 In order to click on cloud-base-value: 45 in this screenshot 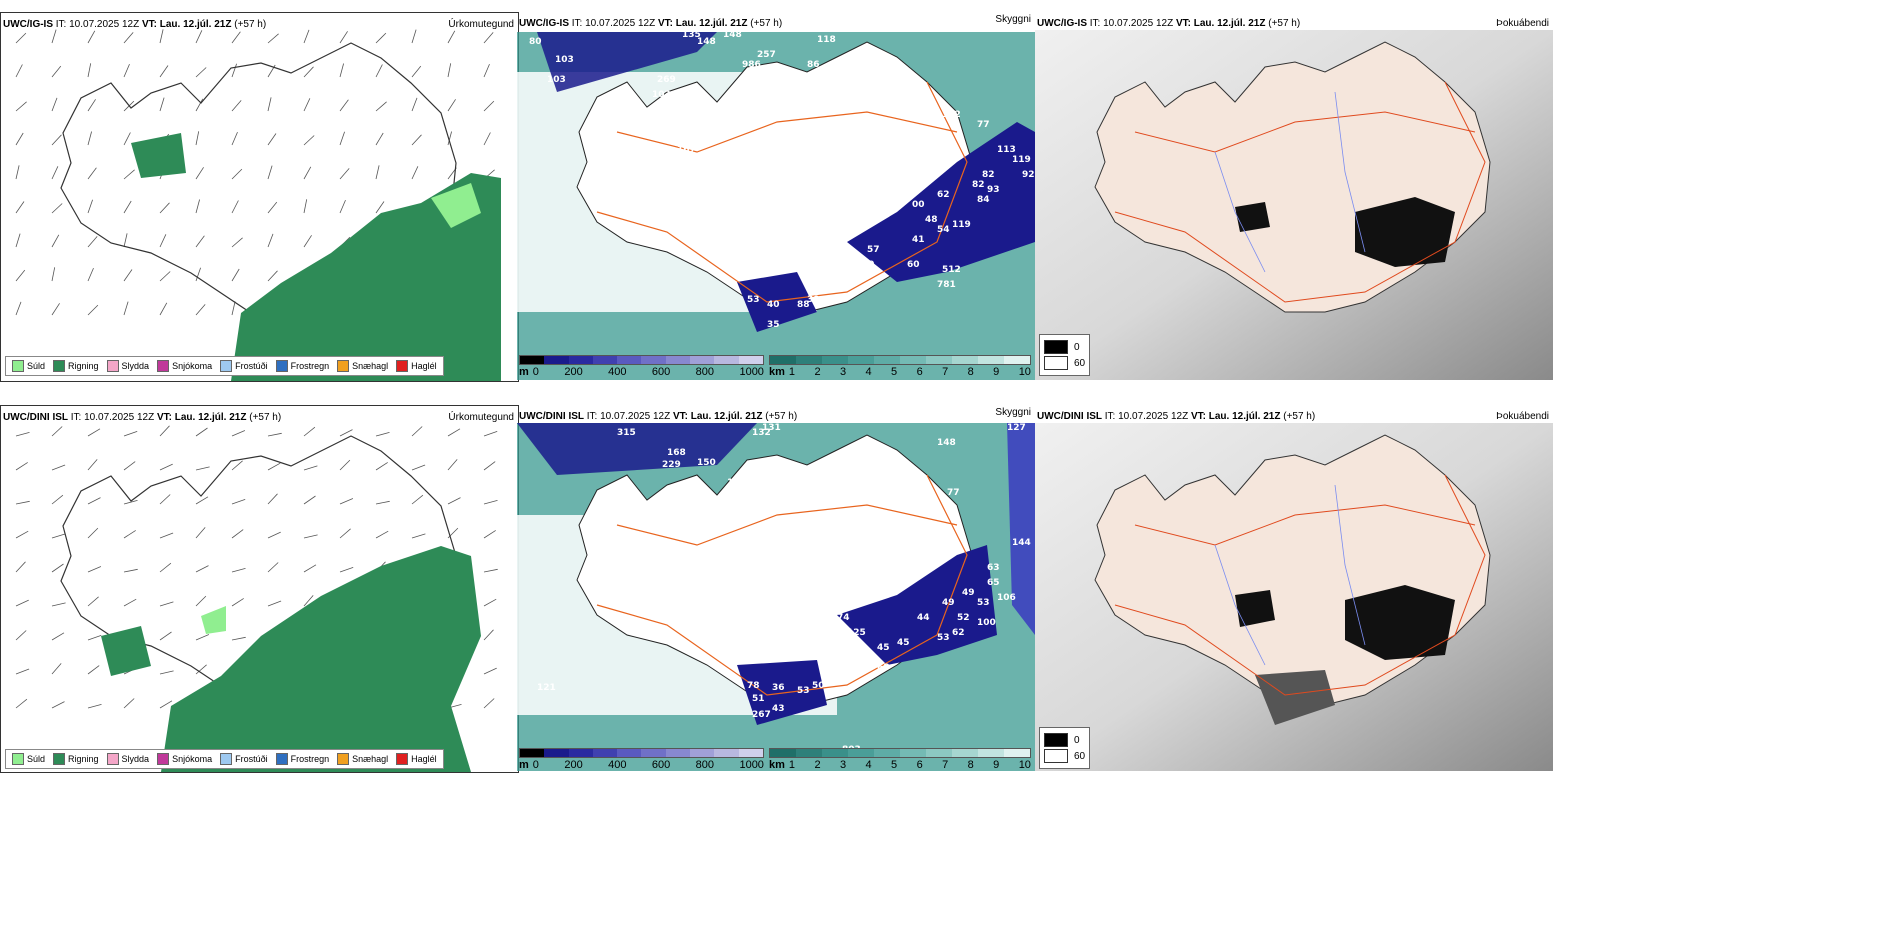, I will do `click(903, 643)`.